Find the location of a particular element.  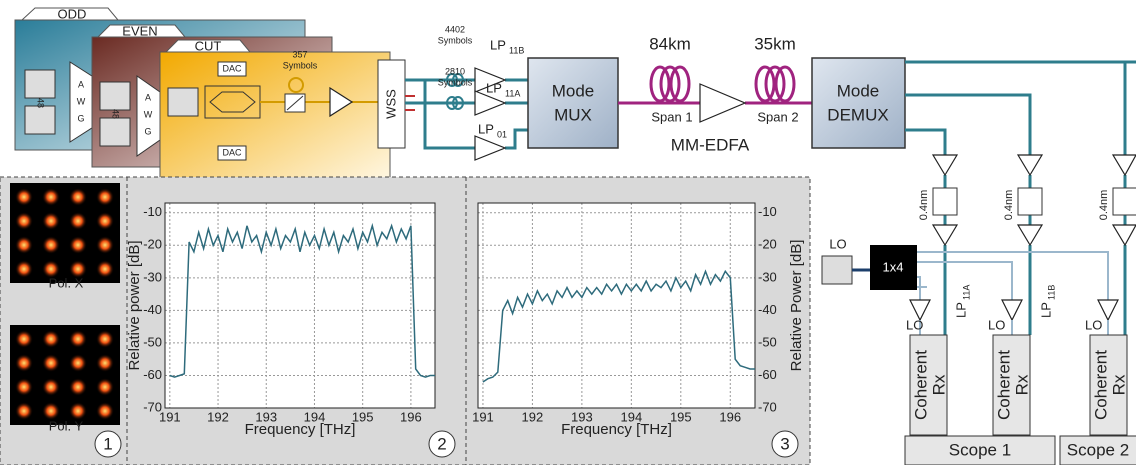

wss is located at coordinates (391, 104).